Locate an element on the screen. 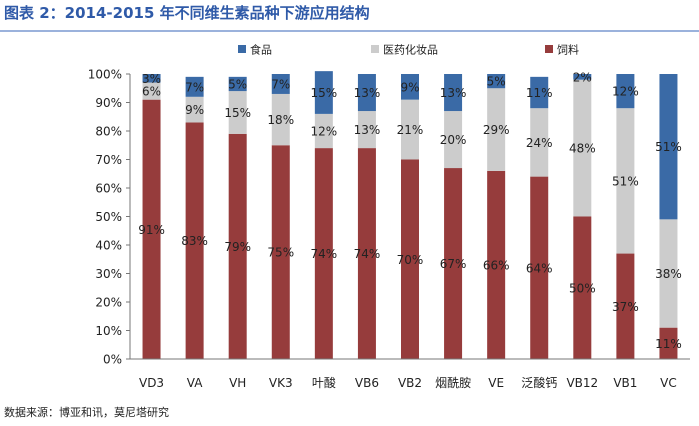 The width and height of the screenshot is (699, 426). data-label: 20% is located at coordinates (453, 140).